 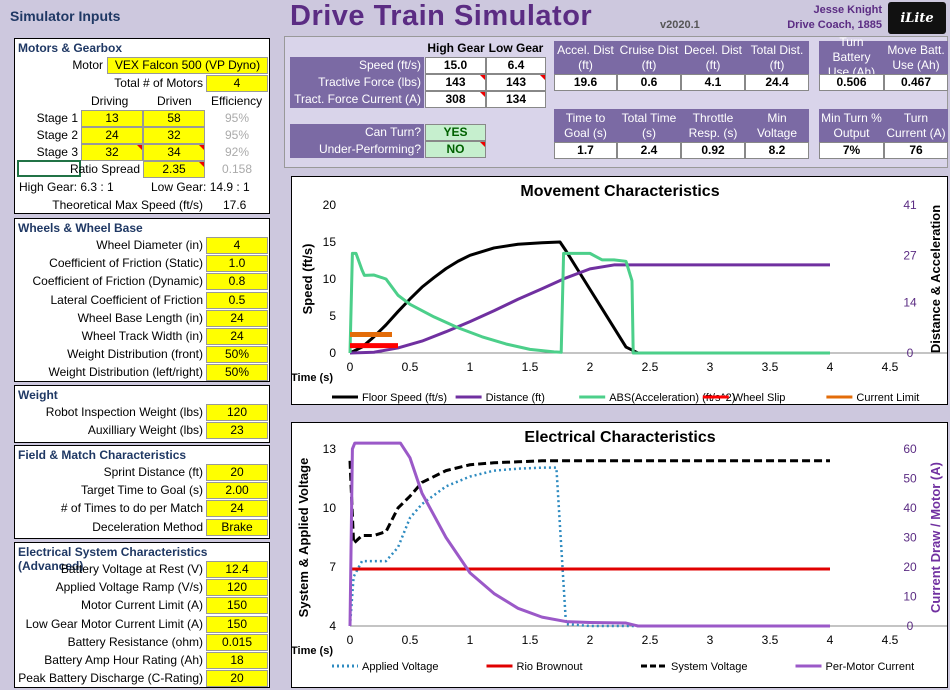 What do you see at coordinates (455, 82) in the screenshot?
I see `tractive-high-text: 143` at bounding box center [455, 82].